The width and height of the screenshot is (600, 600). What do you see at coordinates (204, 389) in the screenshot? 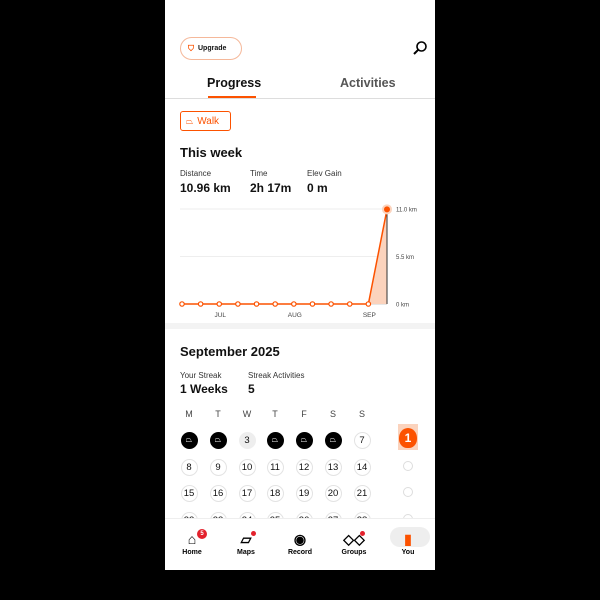
I see `streak-value: 1 Weeks` at bounding box center [204, 389].